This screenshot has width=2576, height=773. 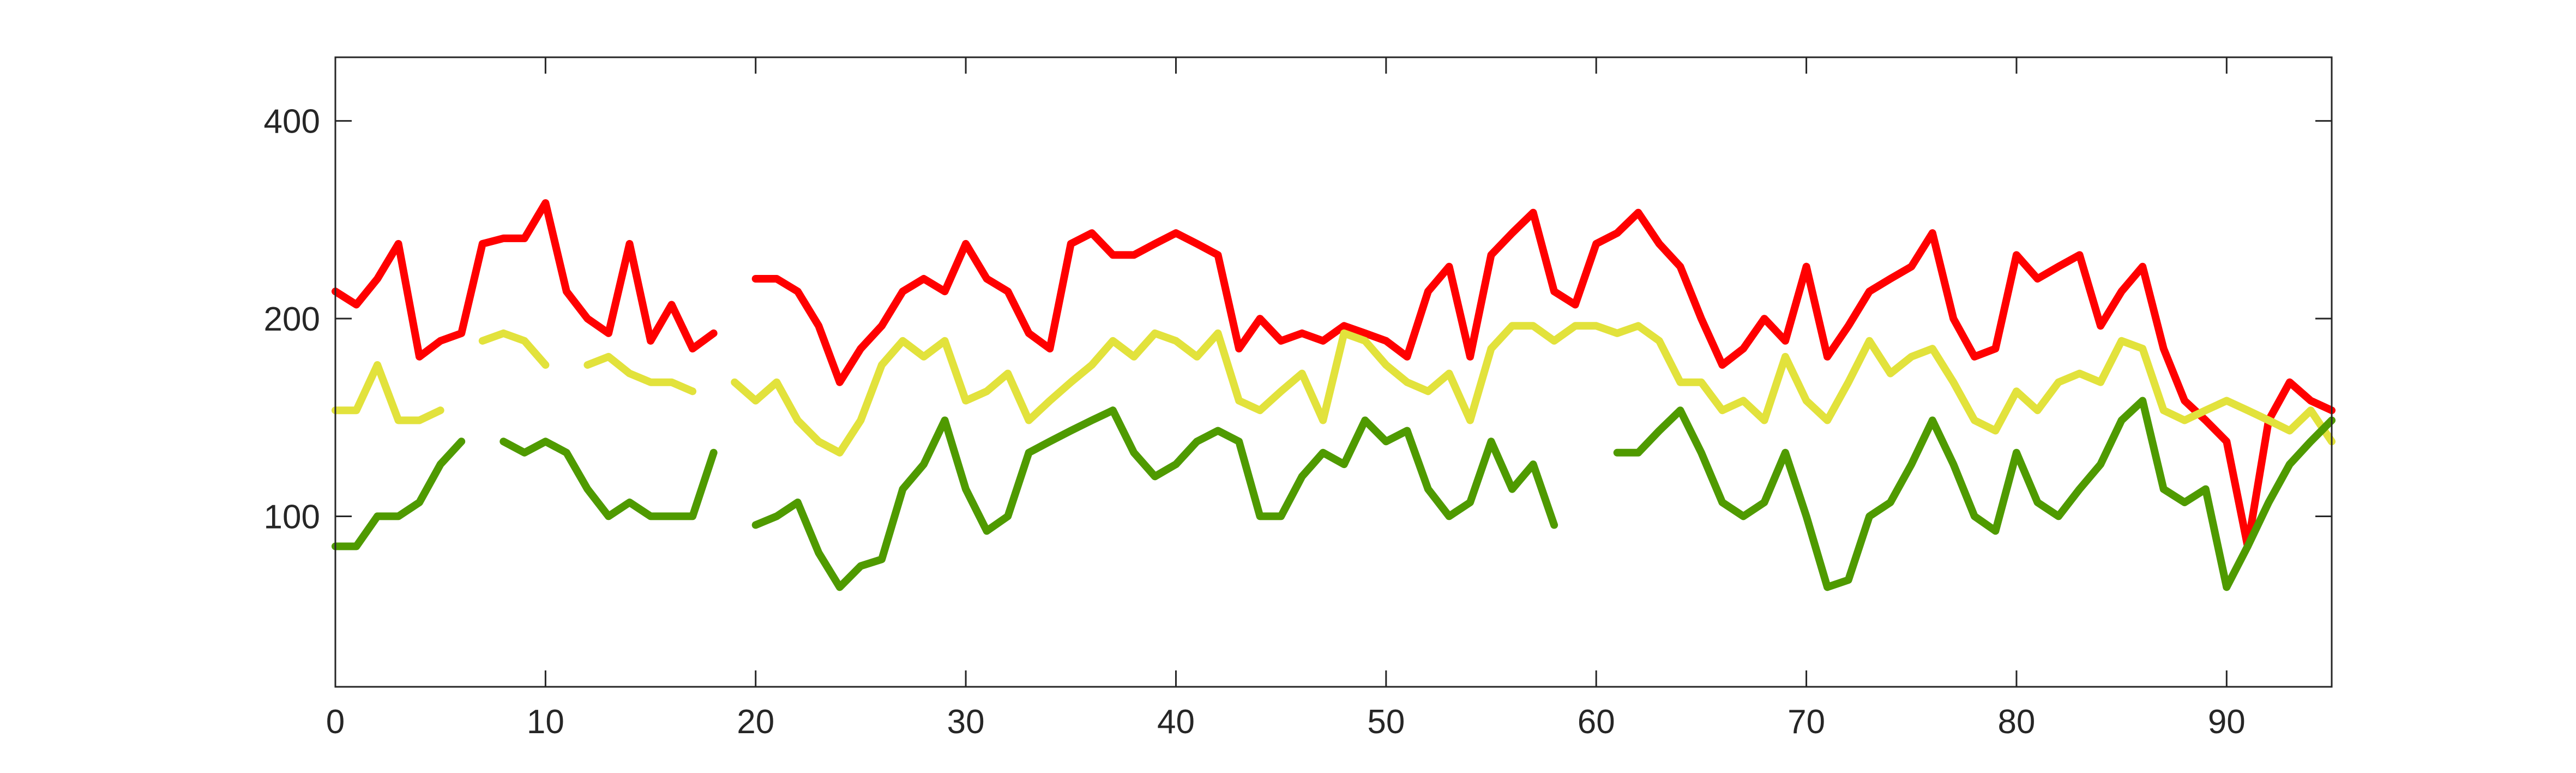 I want to click on x-tick-label: 10, so click(x=545, y=722).